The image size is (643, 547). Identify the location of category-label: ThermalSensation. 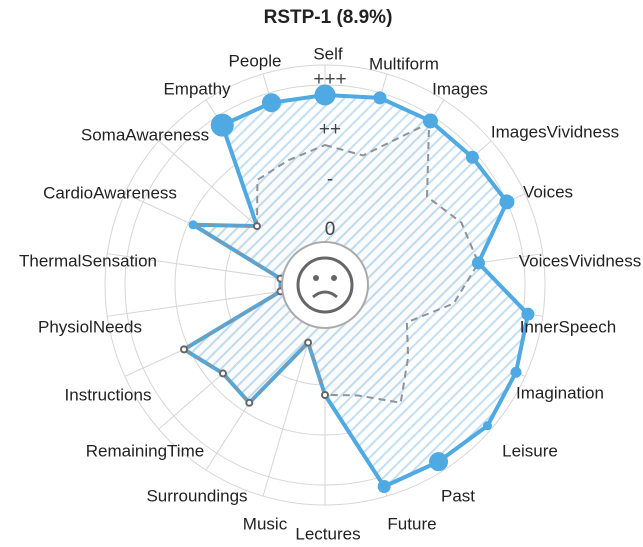
(88, 260).